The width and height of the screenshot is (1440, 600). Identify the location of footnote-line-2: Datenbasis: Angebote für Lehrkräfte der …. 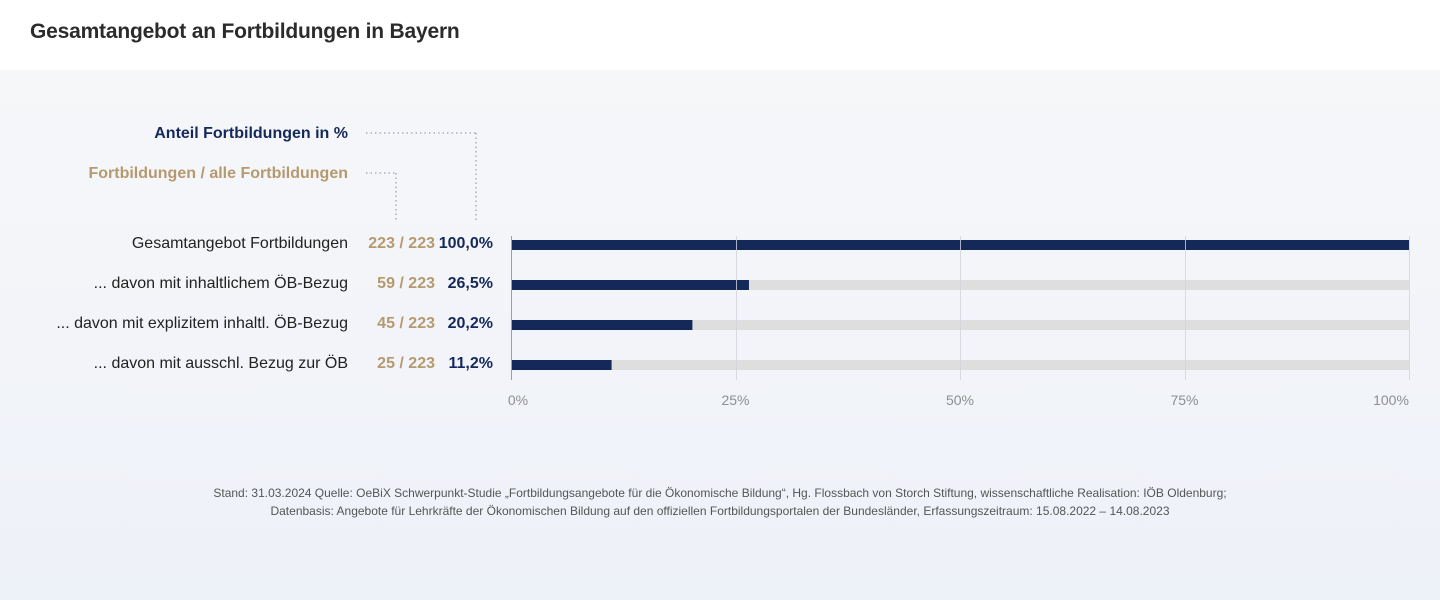
(720, 511).